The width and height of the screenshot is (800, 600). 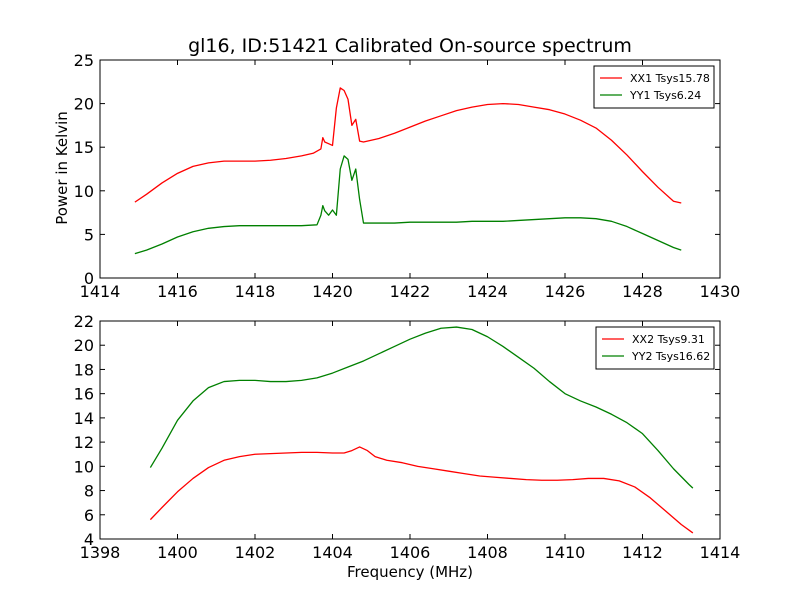 I want to click on bottom-y-tick-label-7: 18, so click(x=84, y=369).